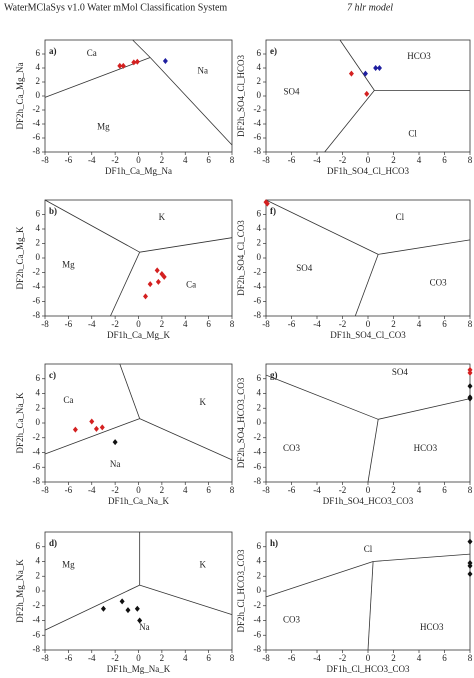 This screenshot has height=678, width=474. I want to click on y-tick-label: 0, so click(38, 422).